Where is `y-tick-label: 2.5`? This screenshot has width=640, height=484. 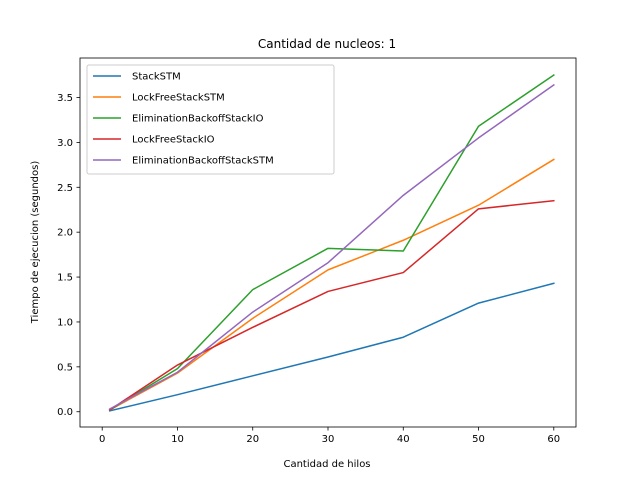 y-tick-label: 2.5 is located at coordinates (65, 188).